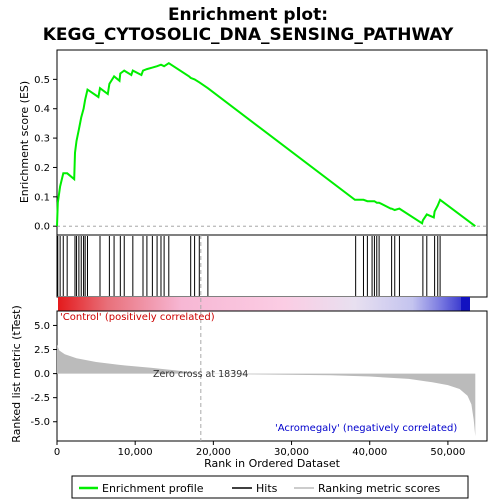 The width and height of the screenshot is (500, 500). What do you see at coordinates (248, 35) in the screenshot?
I see `chart-title-line2: KEGG_CYTOSOLIC_DNA_SENSING_PATHWAY` at bounding box center [248, 35].